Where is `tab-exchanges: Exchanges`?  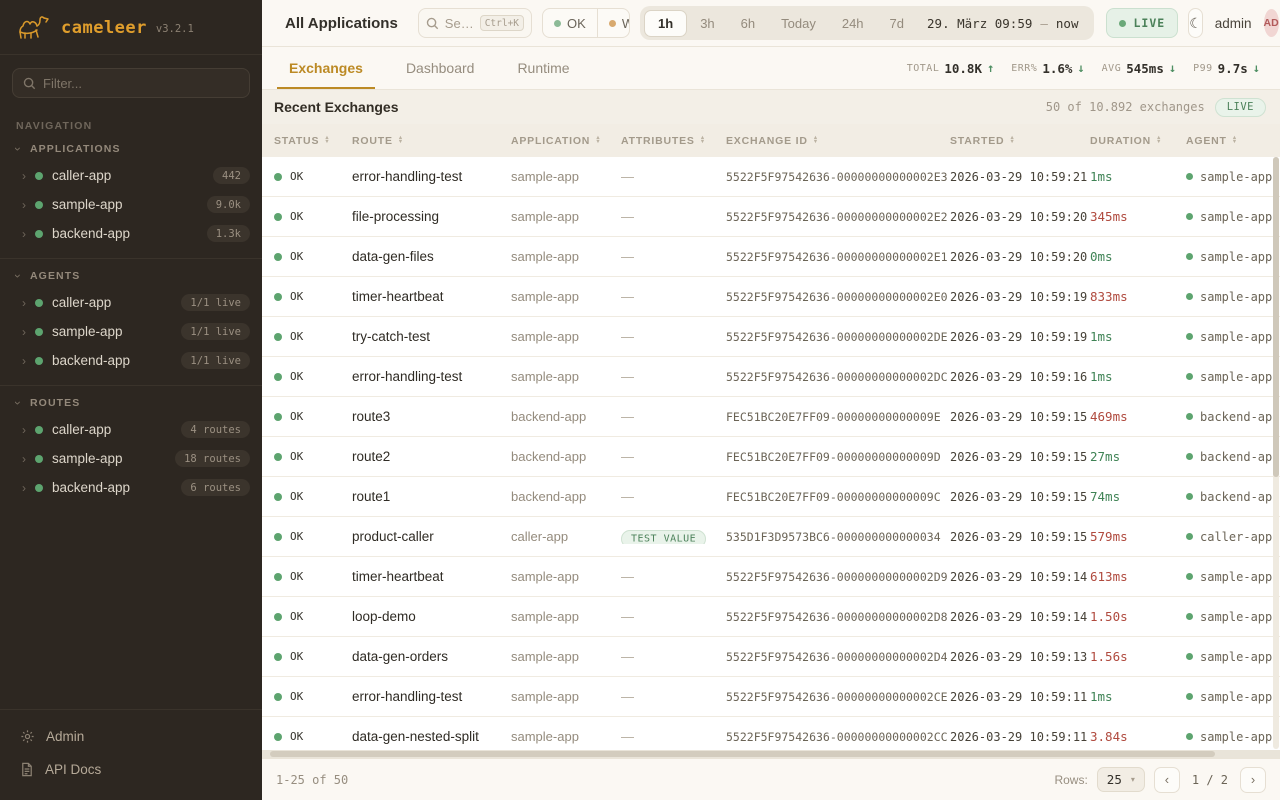 tab-exchanges: Exchanges is located at coordinates (326, 68).